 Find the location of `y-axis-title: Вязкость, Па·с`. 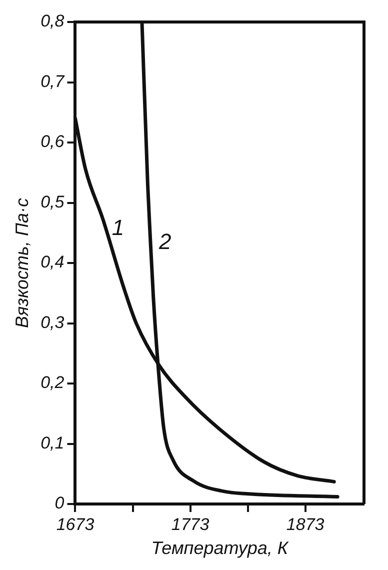

y-axis-title: Вязкость, Па·с is located at coordinates (22, 263).